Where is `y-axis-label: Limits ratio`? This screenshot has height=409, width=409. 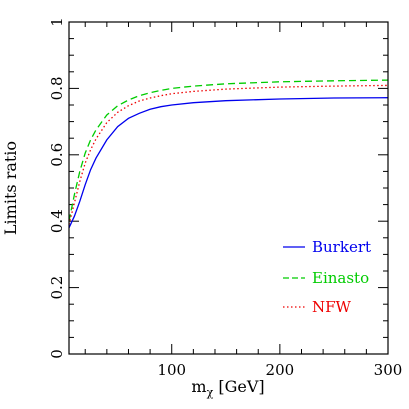 y-axis-label: Limits ratio is located at coordinates (10, 188).